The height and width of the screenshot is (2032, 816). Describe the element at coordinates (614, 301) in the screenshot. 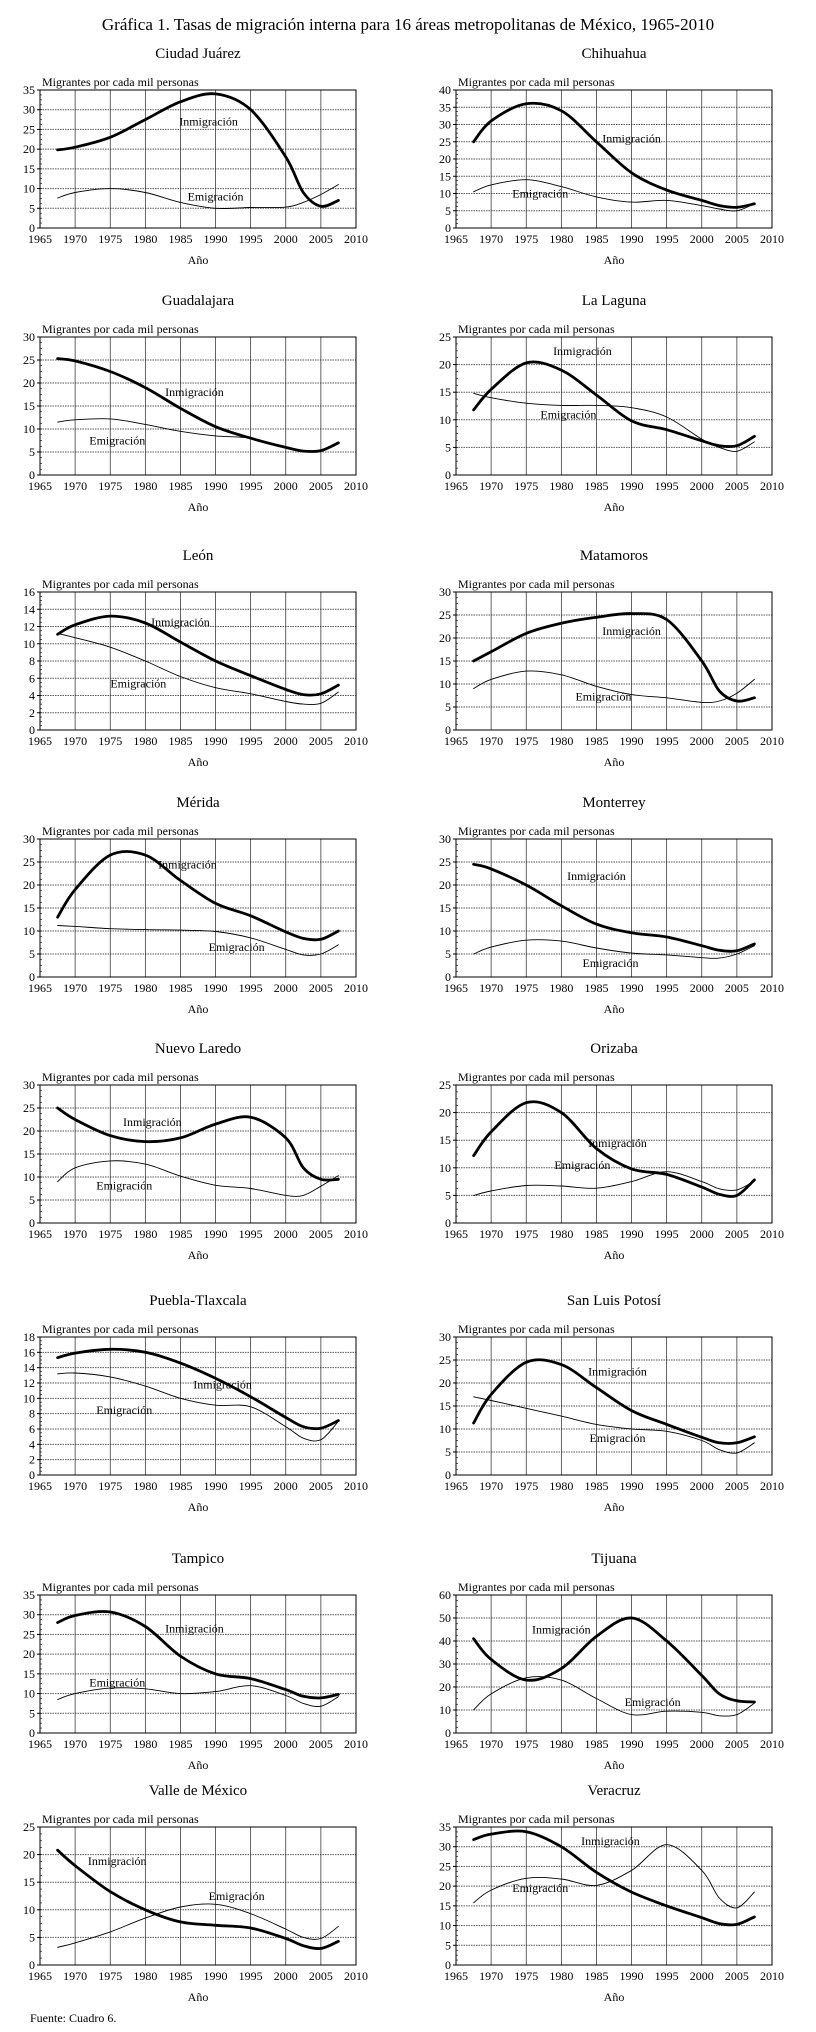

I see `chart-title: La Laguna` at that location.